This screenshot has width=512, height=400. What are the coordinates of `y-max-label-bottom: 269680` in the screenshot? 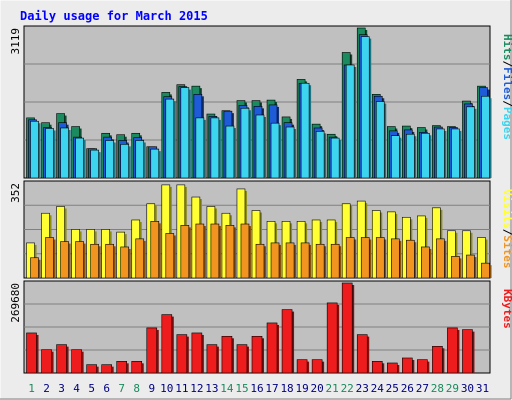 It's located at (15, 303).